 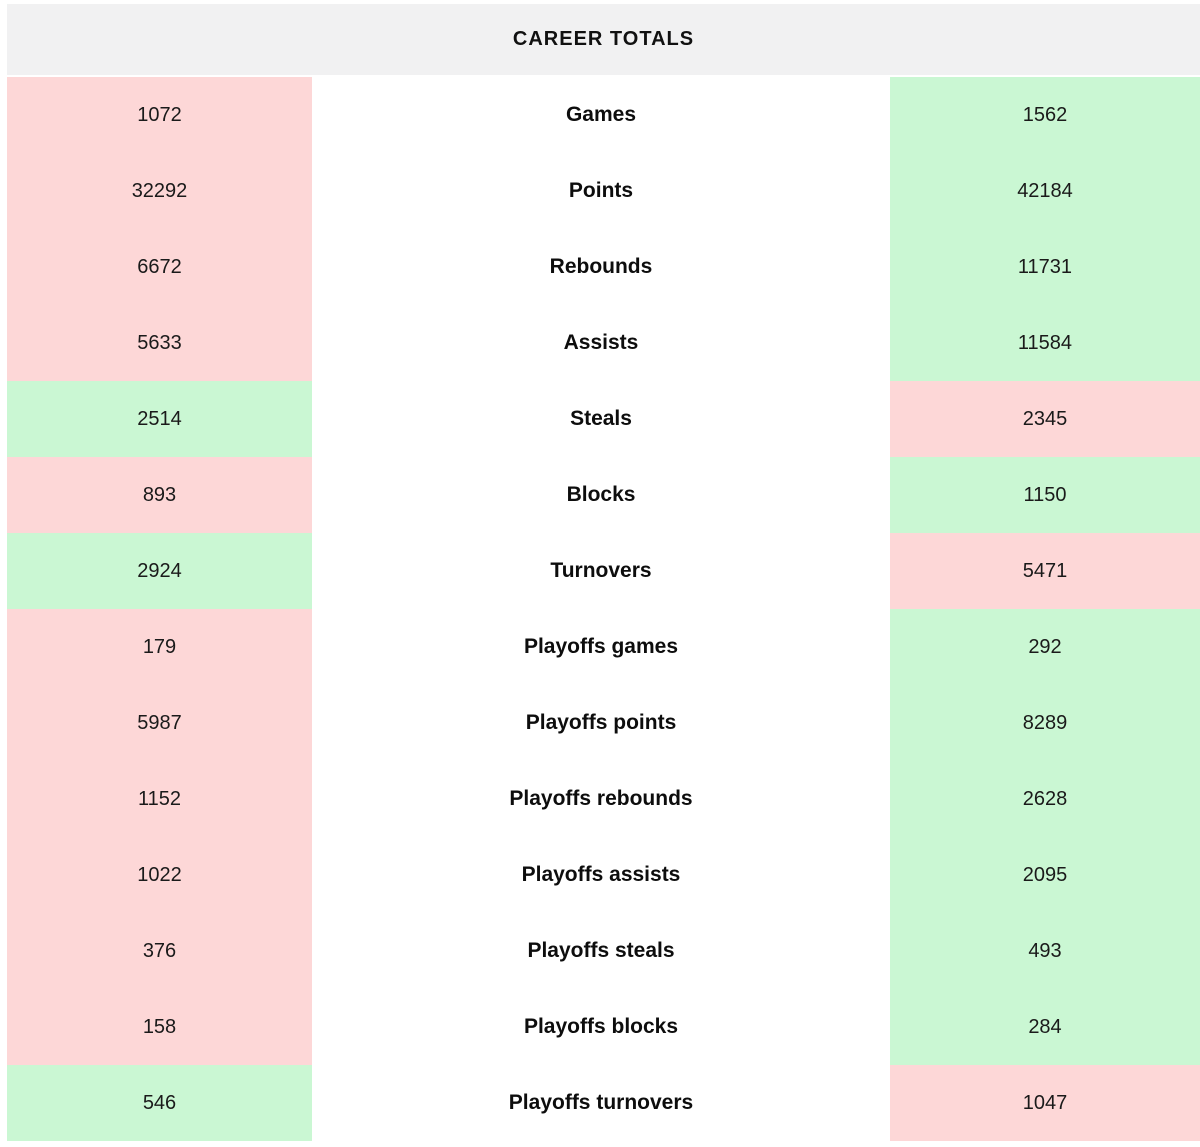 What do you see at coordinates (159, 191) in the screenshot?
I see `left-value-cell: 32292` at bounding box center [159, 191].